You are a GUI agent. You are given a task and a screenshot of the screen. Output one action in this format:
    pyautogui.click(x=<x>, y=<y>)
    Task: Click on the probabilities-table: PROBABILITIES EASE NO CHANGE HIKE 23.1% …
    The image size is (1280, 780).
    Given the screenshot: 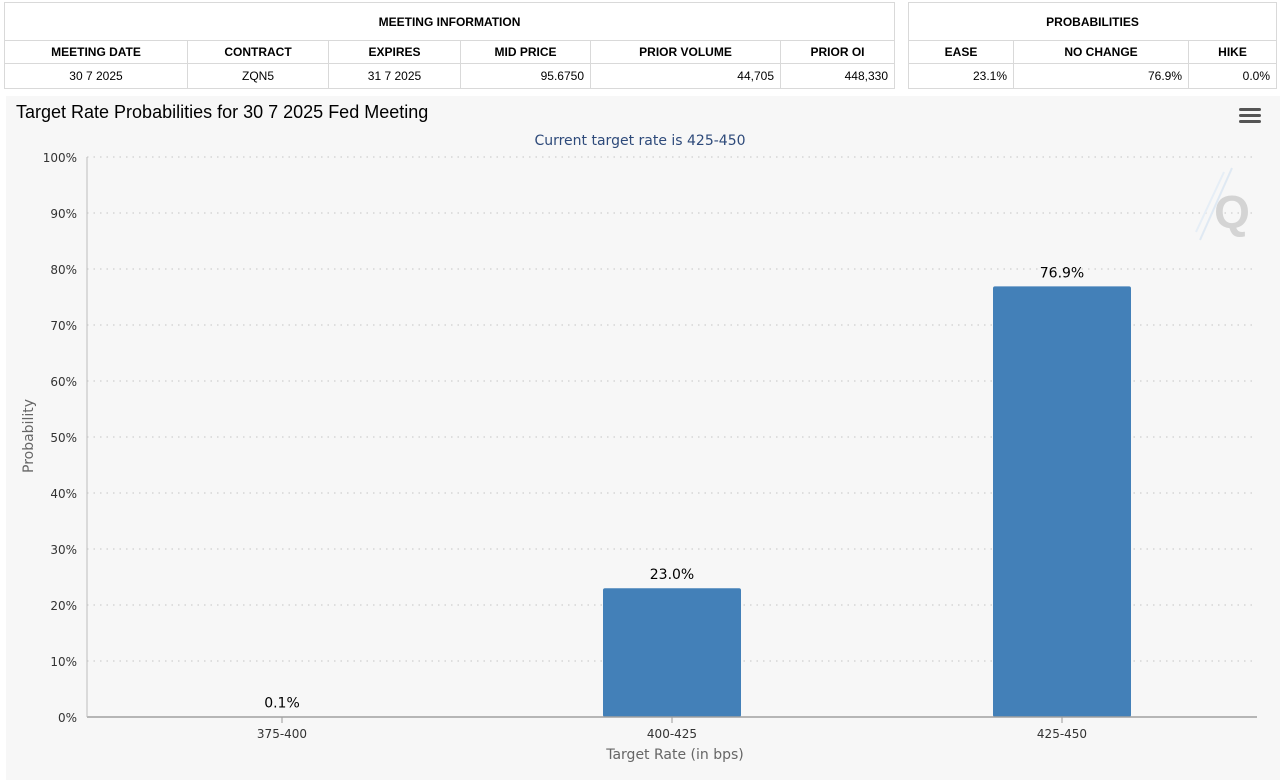 What is the action you would take?
    pyautogui.click(x=1092, y=45)
    